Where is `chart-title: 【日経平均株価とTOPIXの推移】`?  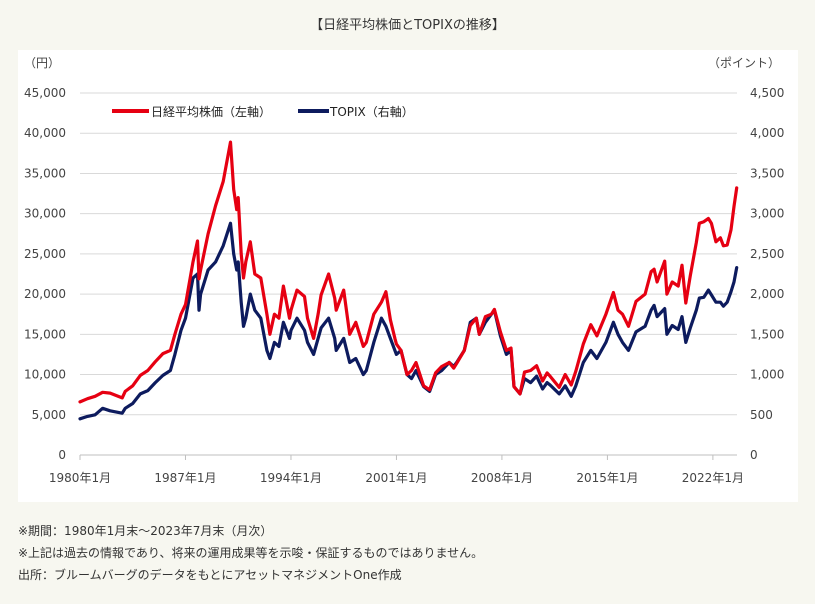
chart-title: 【日経平均株価とTOPIXの推移】 is located at coordinates (407, 25).